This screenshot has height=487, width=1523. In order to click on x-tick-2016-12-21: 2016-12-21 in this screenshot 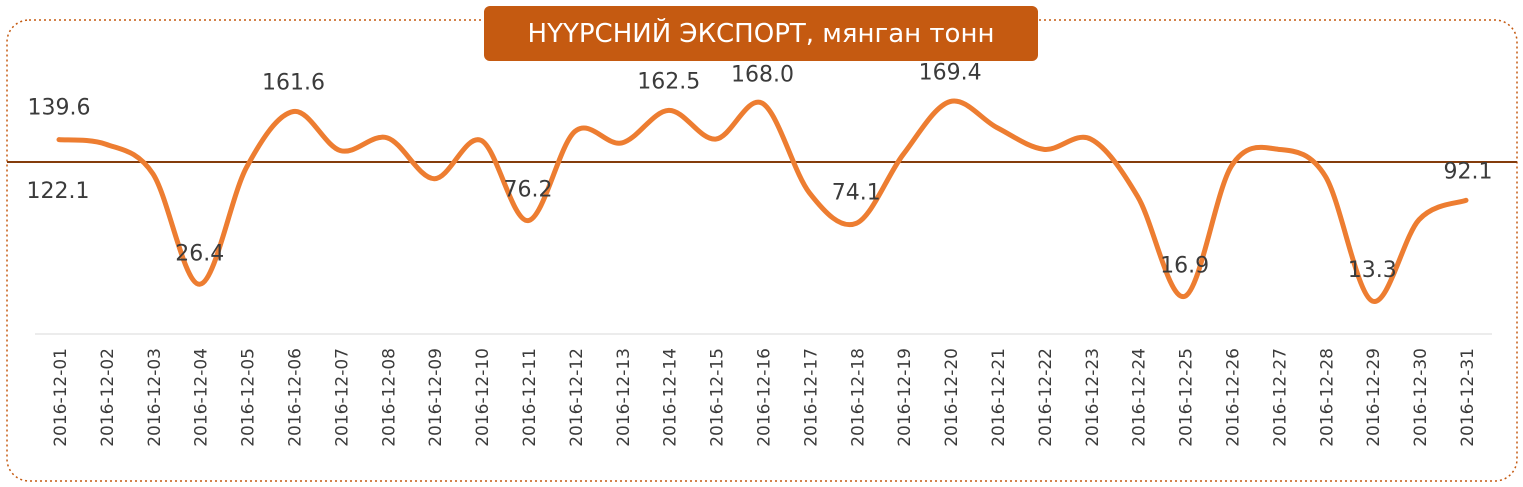, I will do `click(999, 397)`.